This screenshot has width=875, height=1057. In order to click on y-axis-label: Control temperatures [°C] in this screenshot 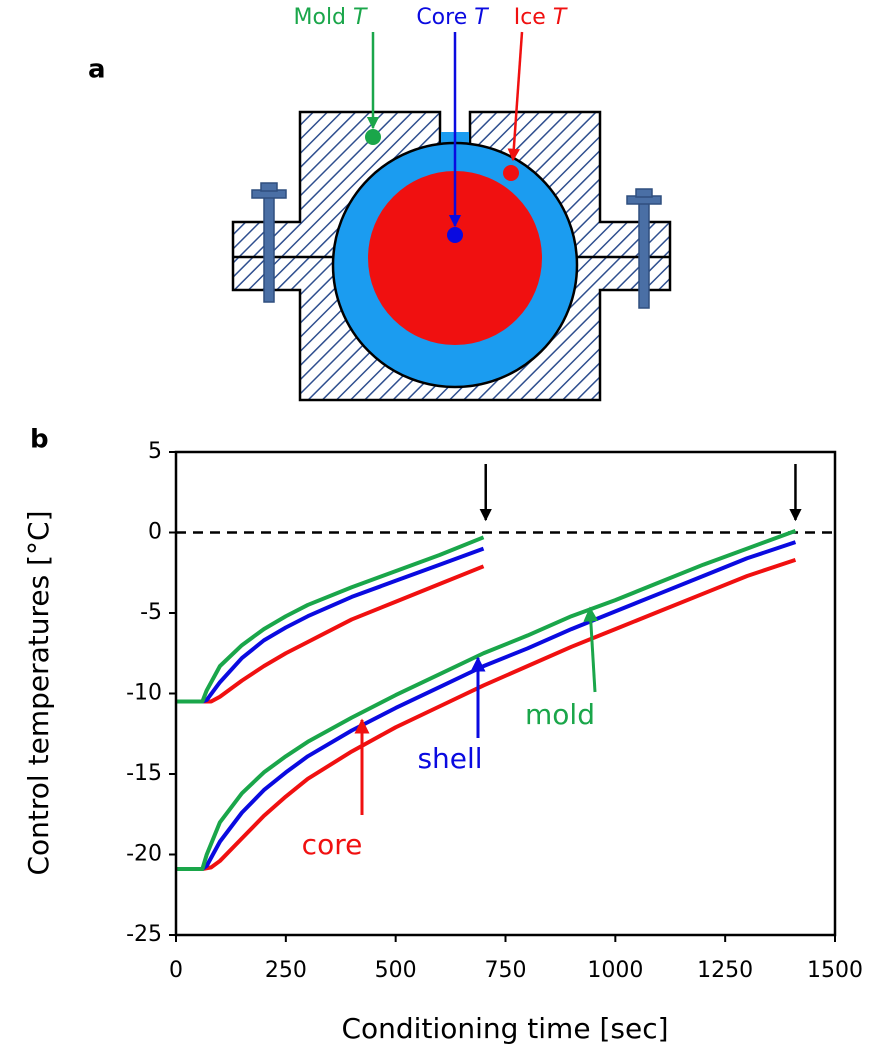, I will do `click(38, 693)`.